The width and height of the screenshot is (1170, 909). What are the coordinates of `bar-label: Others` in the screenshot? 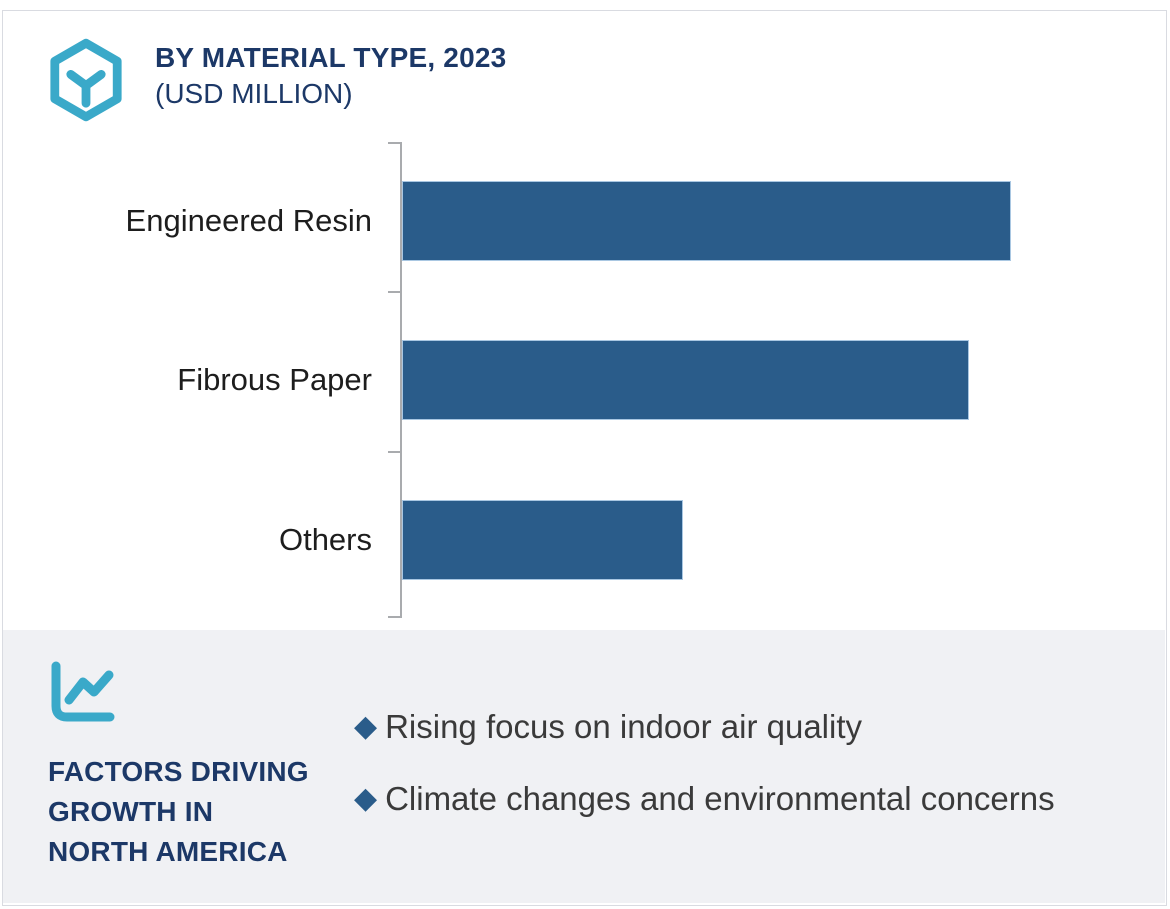 It's located at (325, 539).